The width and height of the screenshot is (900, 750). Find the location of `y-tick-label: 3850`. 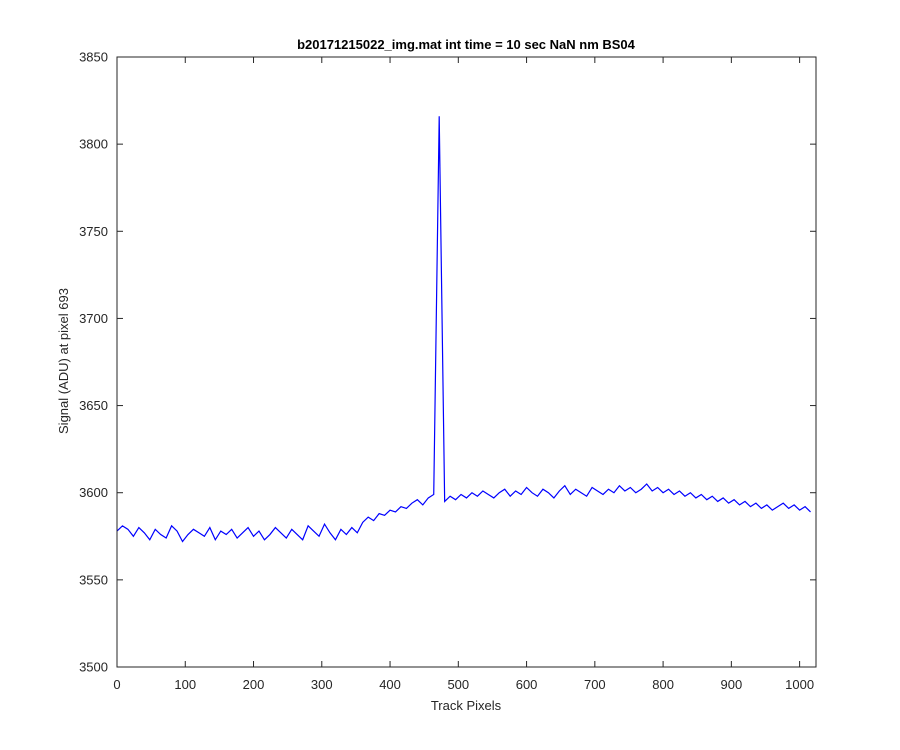

y-tick-label: 3850 is located at coordinates (93, 57).